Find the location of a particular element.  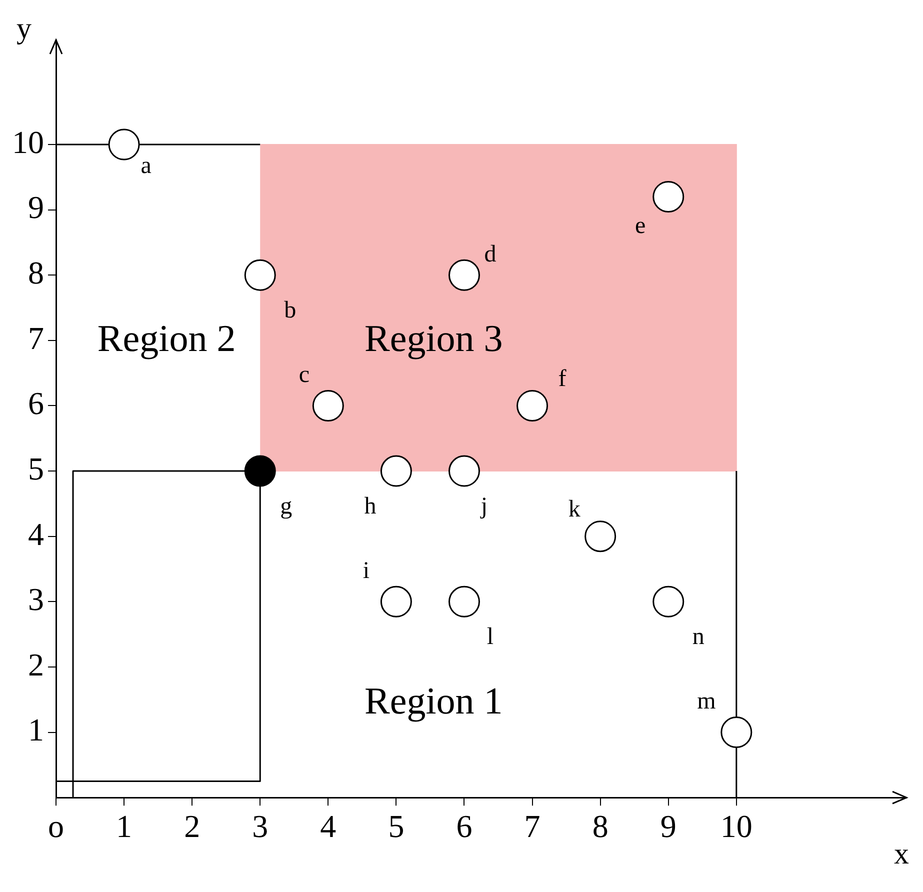

x-tick-label: 9 is located at coordinates (668, 826).